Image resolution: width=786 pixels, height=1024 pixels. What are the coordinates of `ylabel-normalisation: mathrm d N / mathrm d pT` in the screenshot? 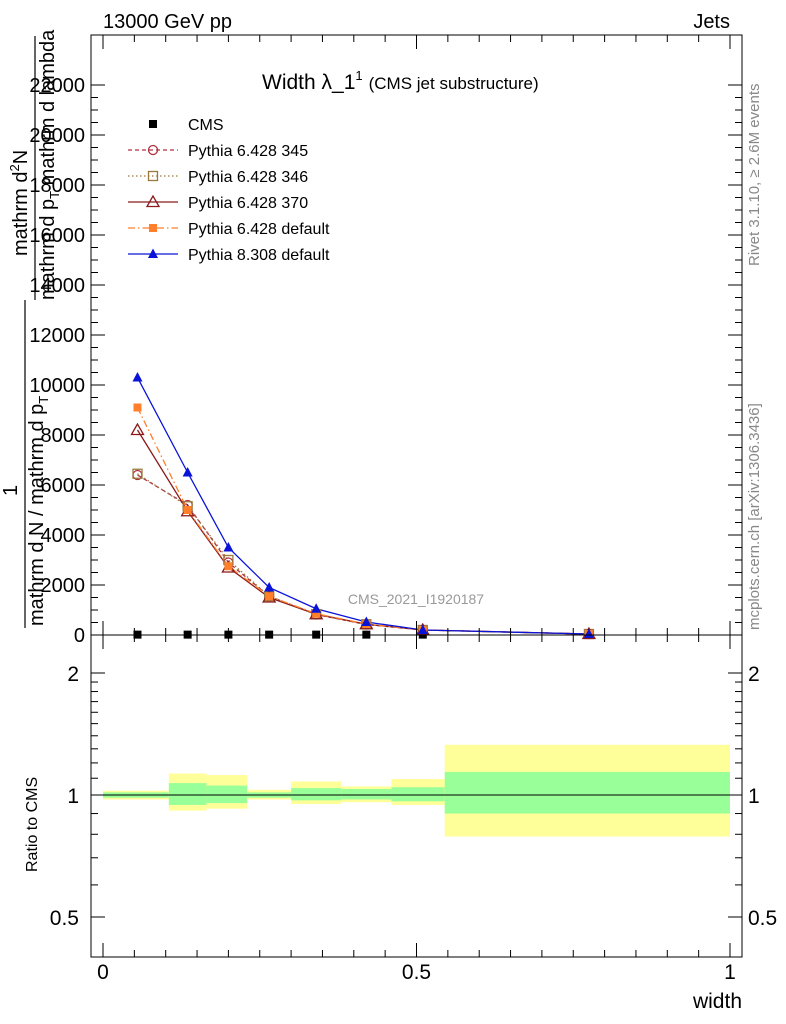 It's located at (38, 511).